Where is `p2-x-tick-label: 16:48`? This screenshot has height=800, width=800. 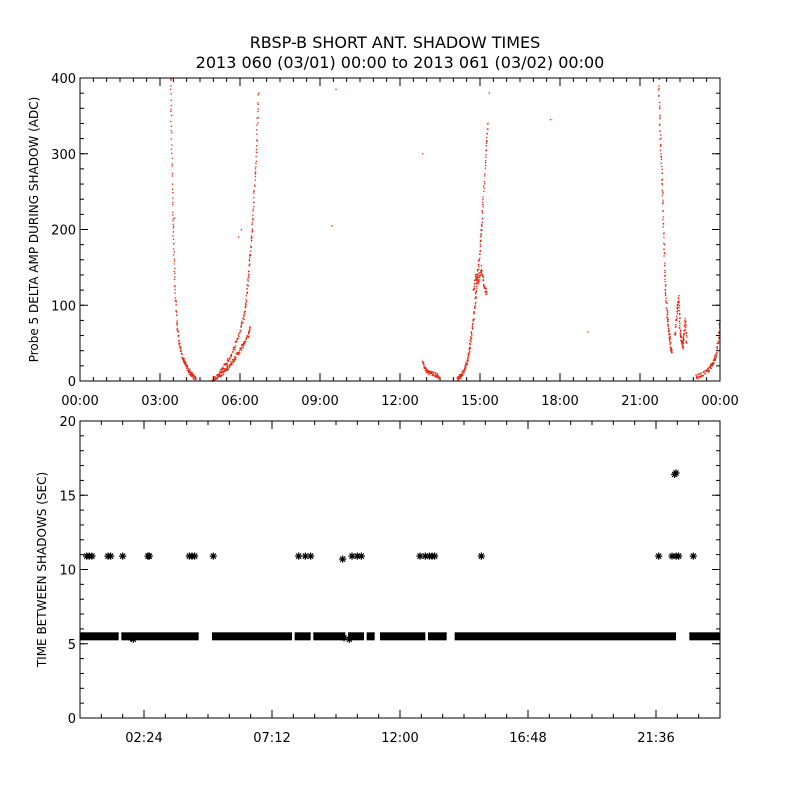 p2-x-tick-label: 16:48 is located at coordinates (527, 738).